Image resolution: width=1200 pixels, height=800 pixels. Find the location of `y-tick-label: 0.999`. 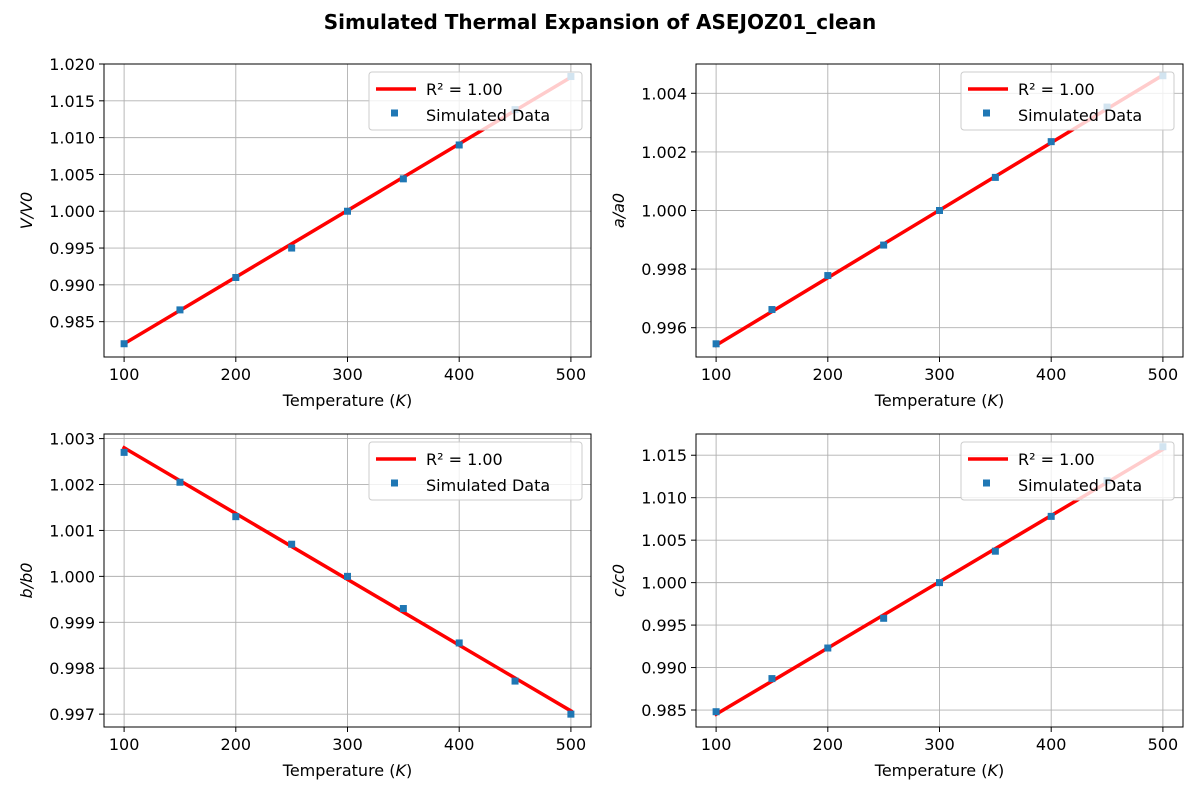

y-tick-label: 0.999 is located at coordinates (72, 622).